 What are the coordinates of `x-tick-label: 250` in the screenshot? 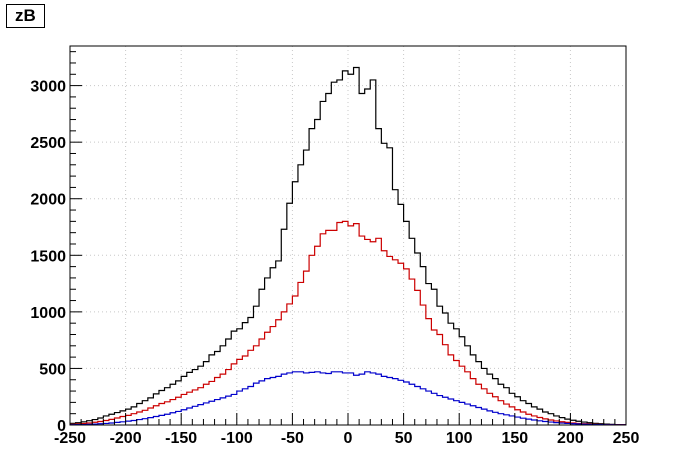 It's located at (626, 438).